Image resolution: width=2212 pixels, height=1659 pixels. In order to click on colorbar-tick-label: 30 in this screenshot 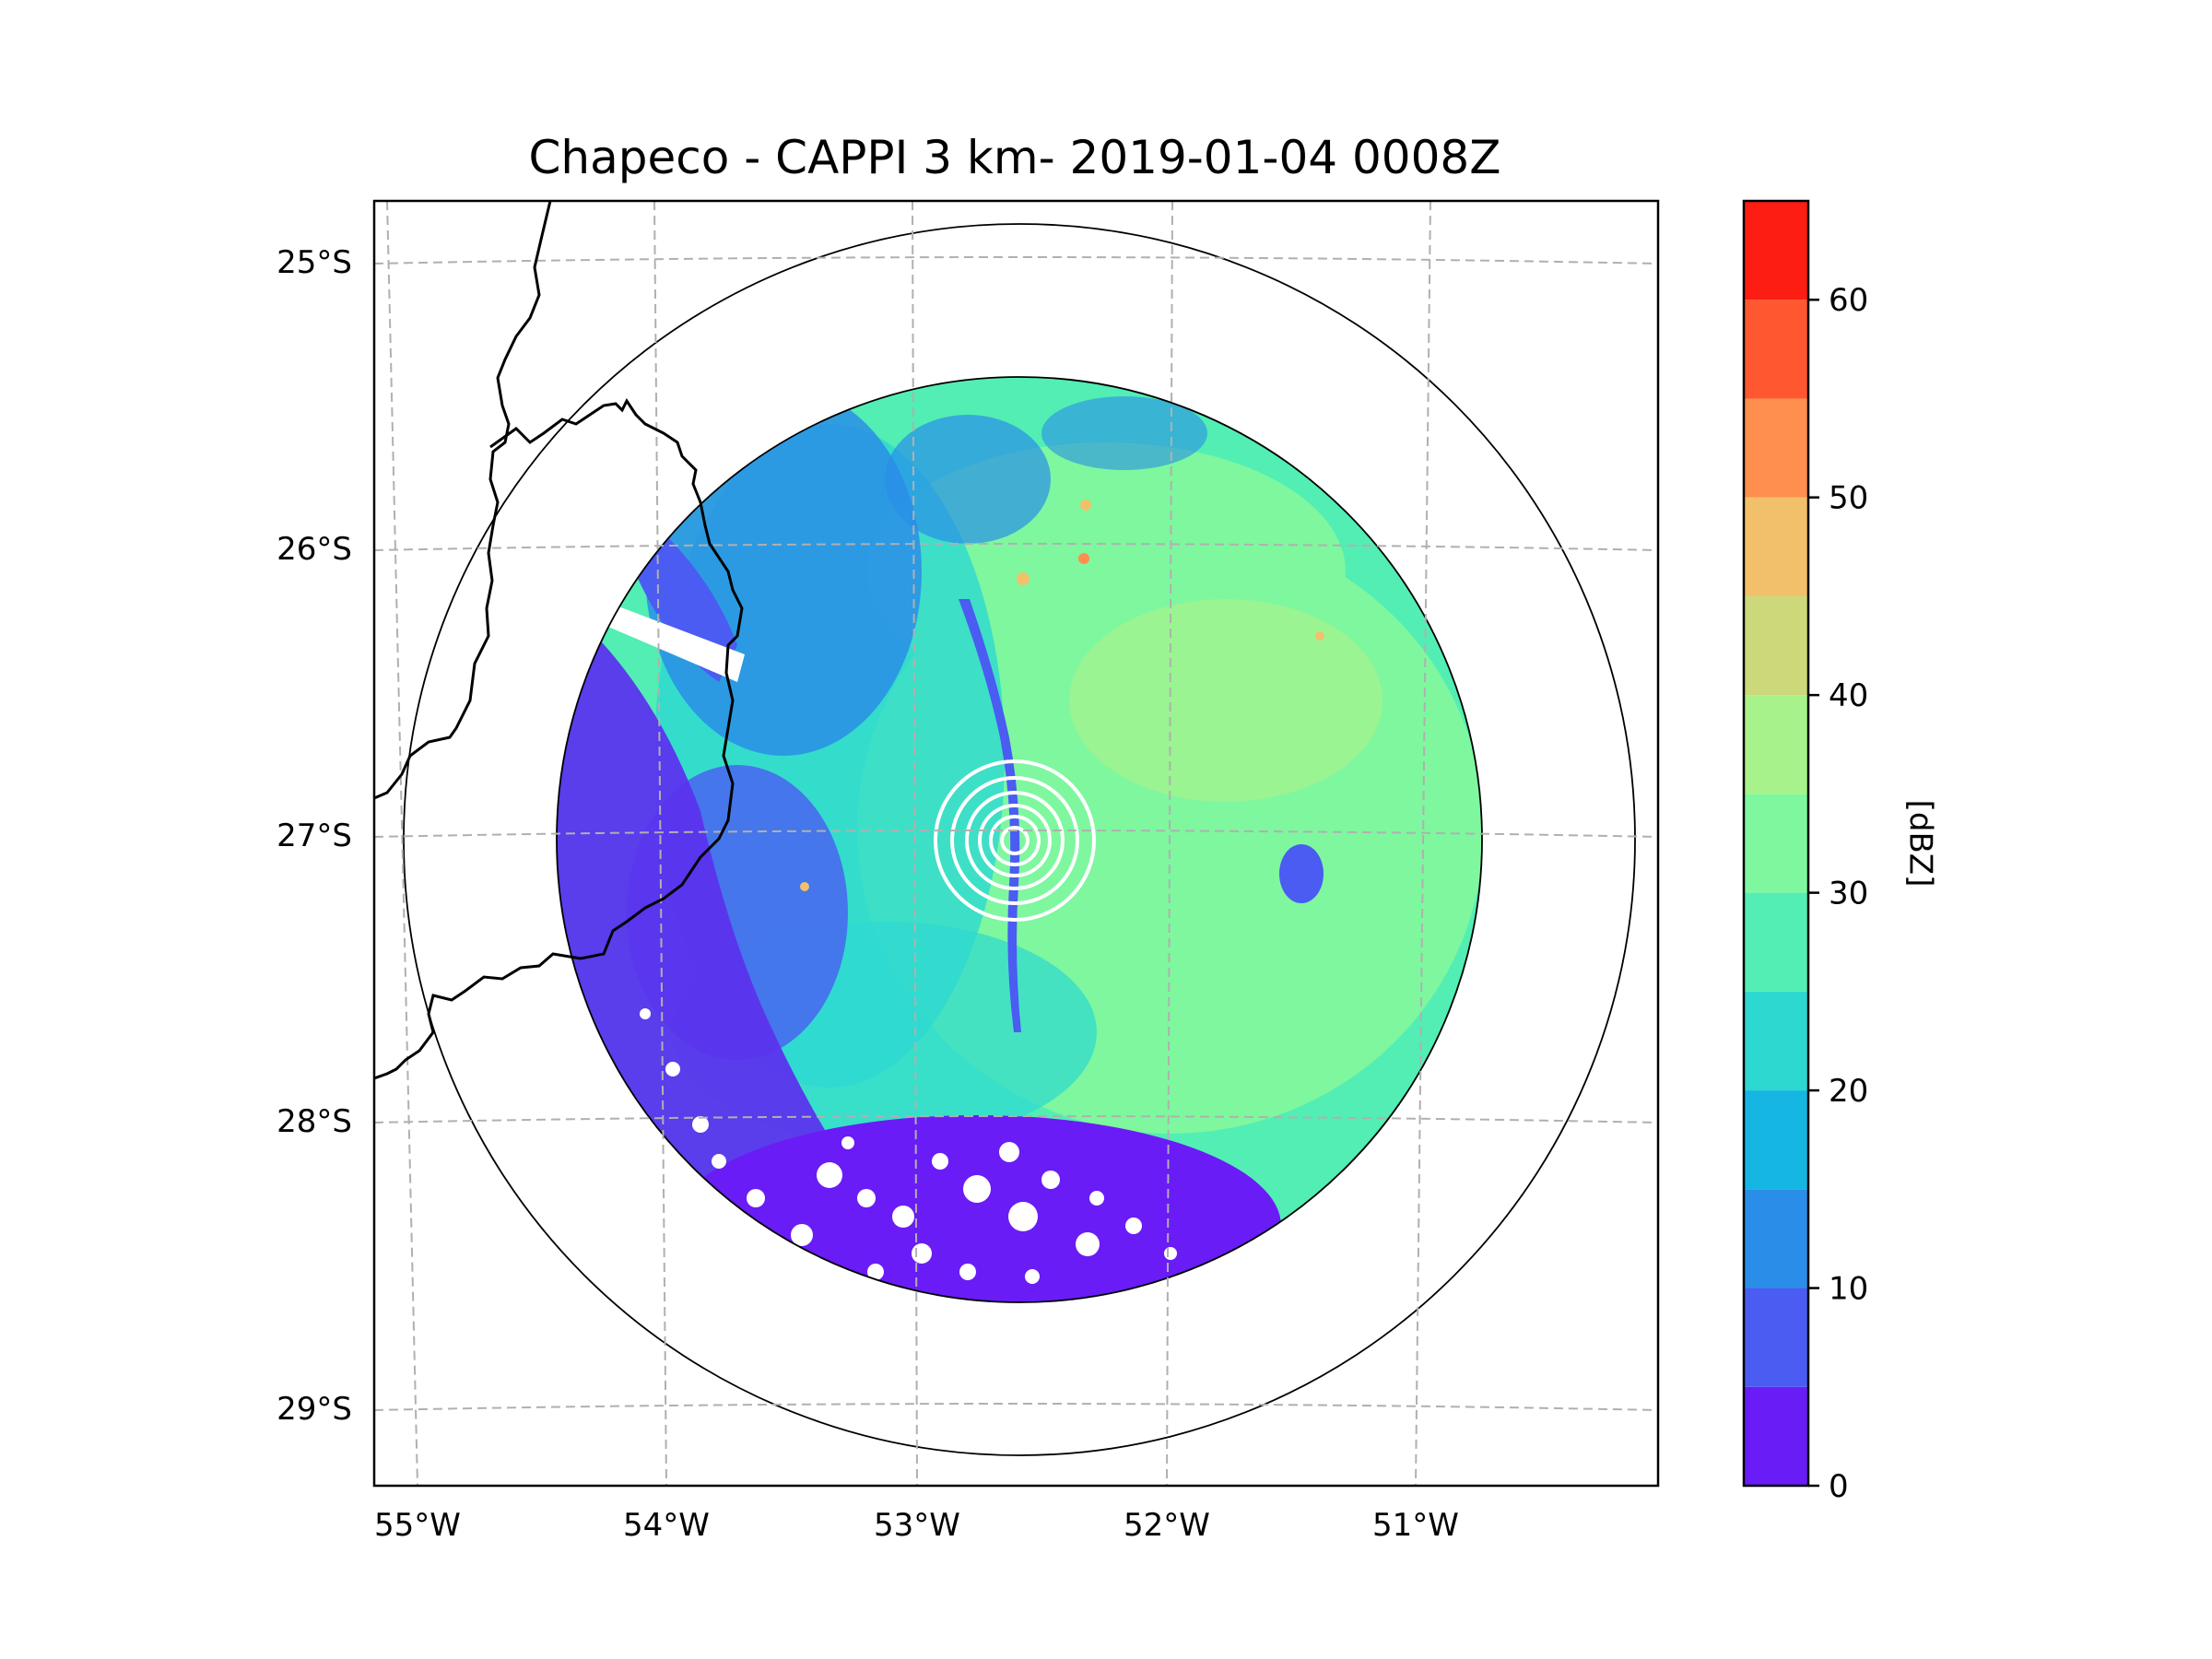, I will do `click(1848, 894)`.